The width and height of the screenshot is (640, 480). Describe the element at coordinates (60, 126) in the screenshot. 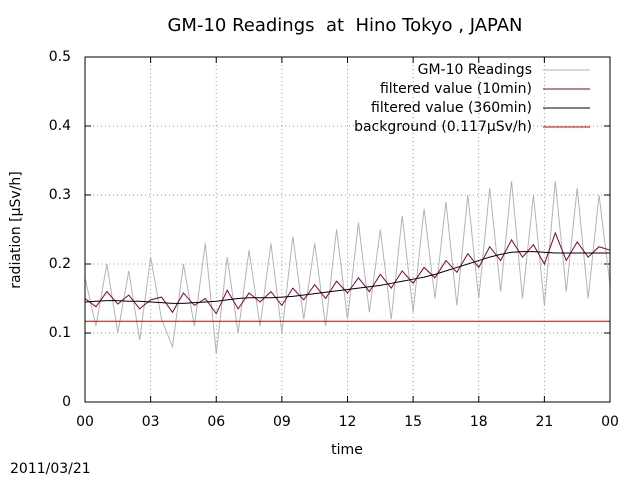

I see `y-tick-label: 0.4` at that location.